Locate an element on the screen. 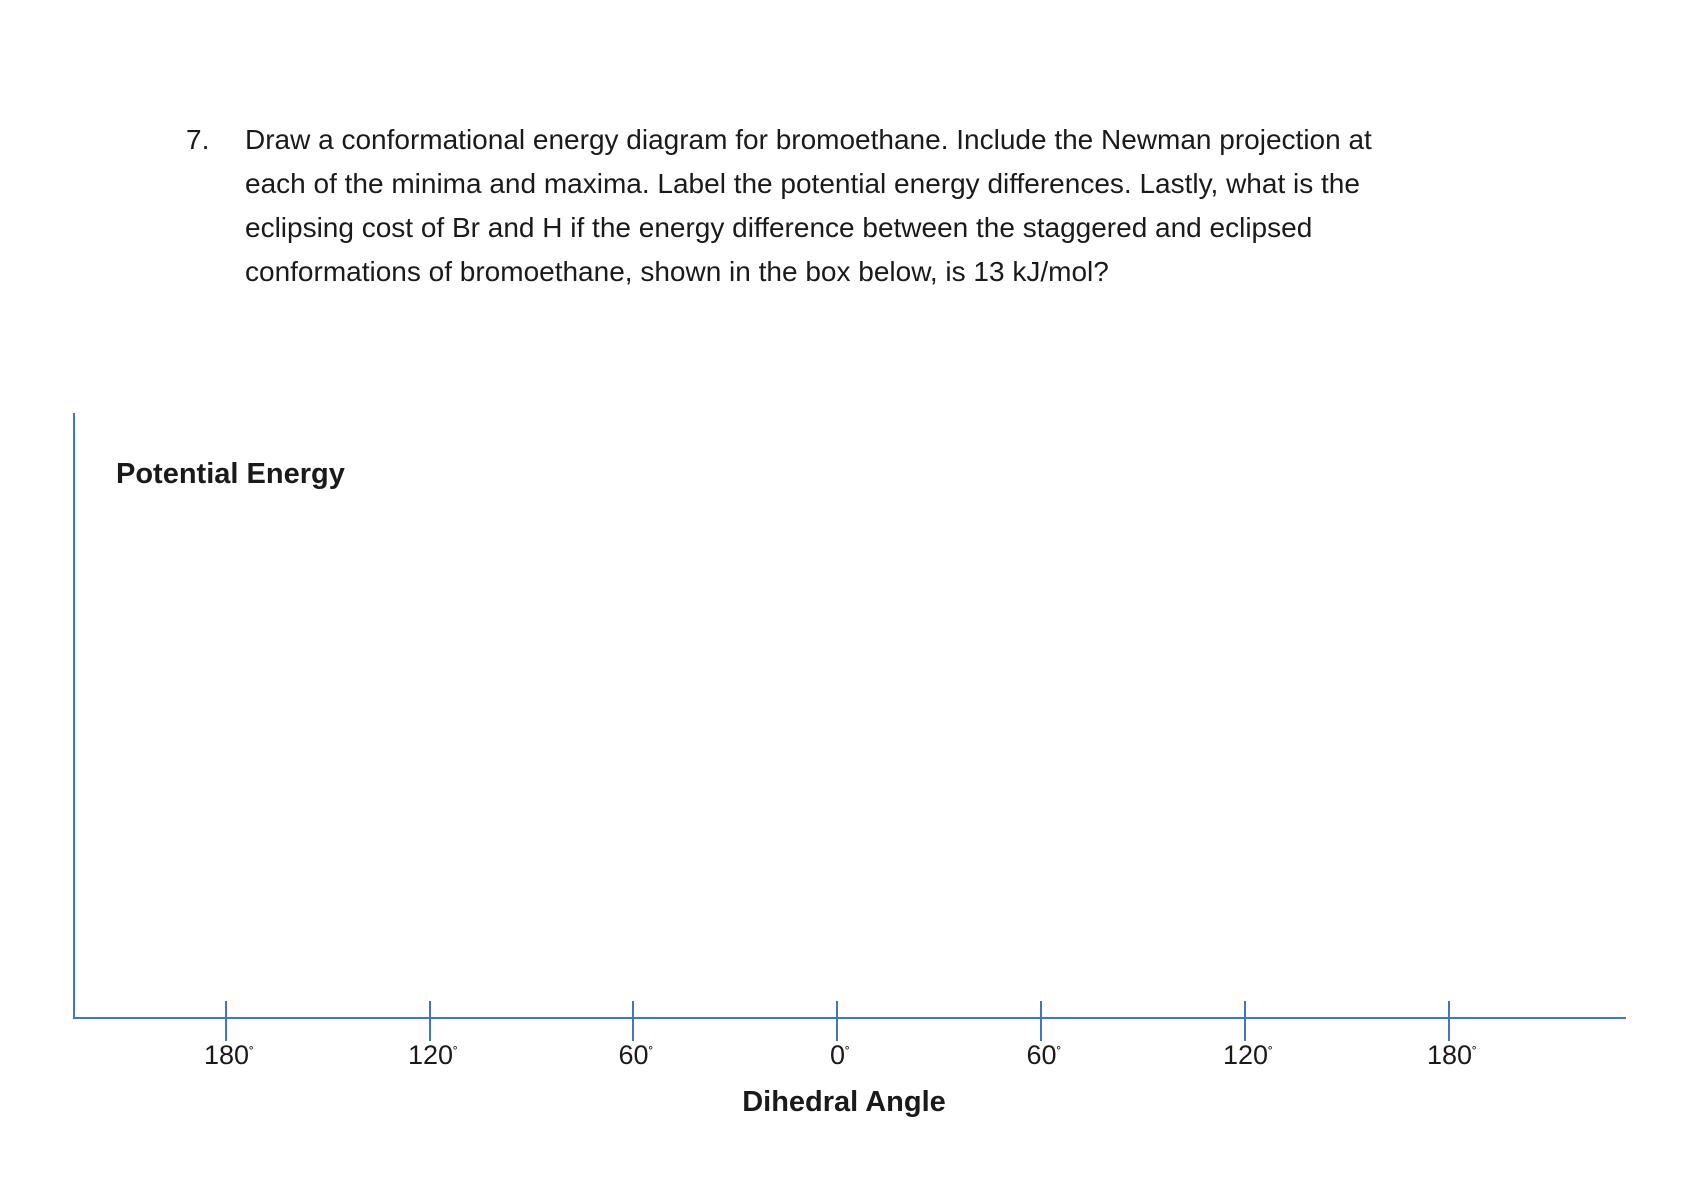 This screenshot has height=1185, width=1699. x-tick-value: 0 is located at coordinates (837, 1055).